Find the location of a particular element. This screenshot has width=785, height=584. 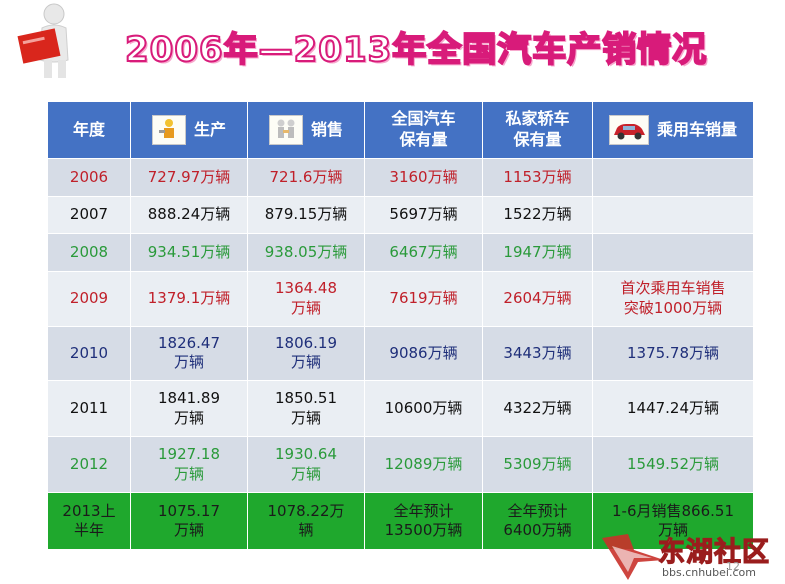

table-row: 2008 934.51万辆 938.05万辆 6467万辆 1947万辆 is located at coordinates (400, 252).